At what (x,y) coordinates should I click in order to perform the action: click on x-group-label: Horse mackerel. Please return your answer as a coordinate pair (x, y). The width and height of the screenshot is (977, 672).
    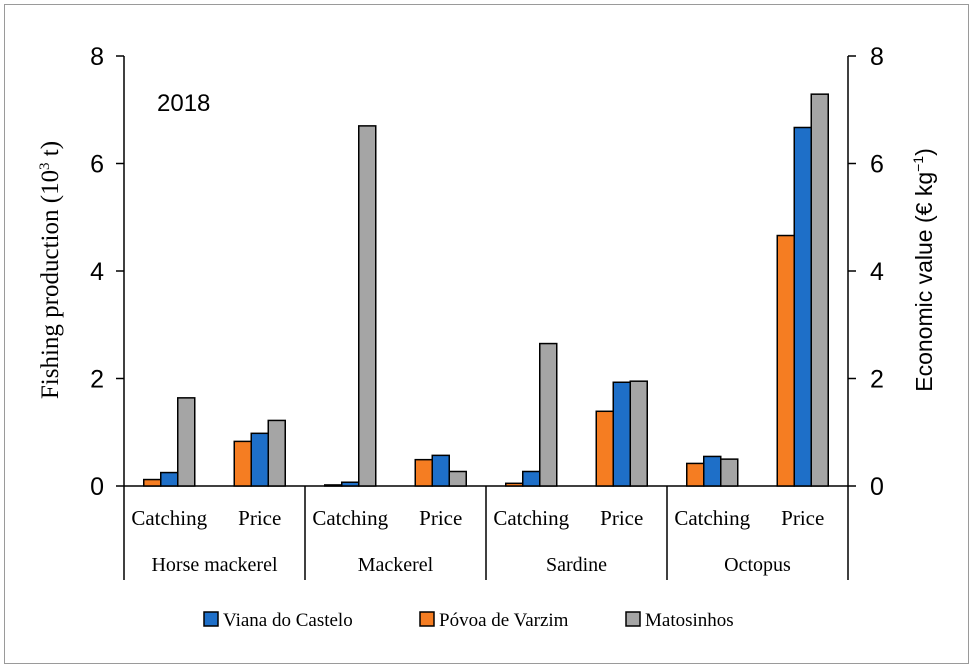
    Looking at the image, I should click on (214, 565).